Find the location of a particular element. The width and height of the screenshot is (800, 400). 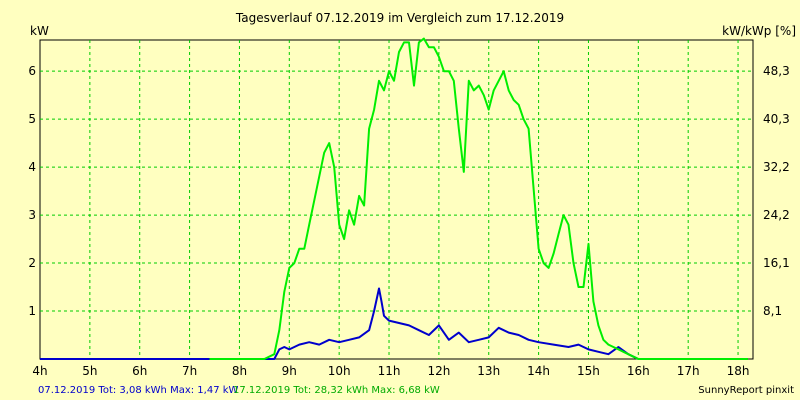

x-tick-labels: 4h 5h 6h 7h 8h 9h 10h 11h 12h 13h 14h 15h 16h 17h 18h is located at coordinates (390, 371).